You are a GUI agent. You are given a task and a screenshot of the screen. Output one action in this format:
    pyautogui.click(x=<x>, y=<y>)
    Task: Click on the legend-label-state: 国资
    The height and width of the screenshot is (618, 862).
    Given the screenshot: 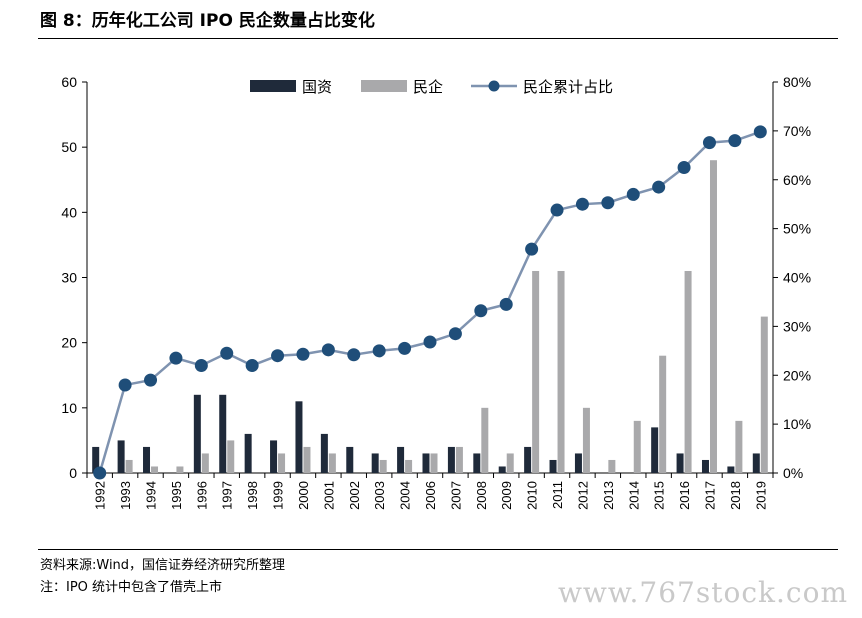 What is the action you would take?
    pyautogui.click(x=317, y=87)
    